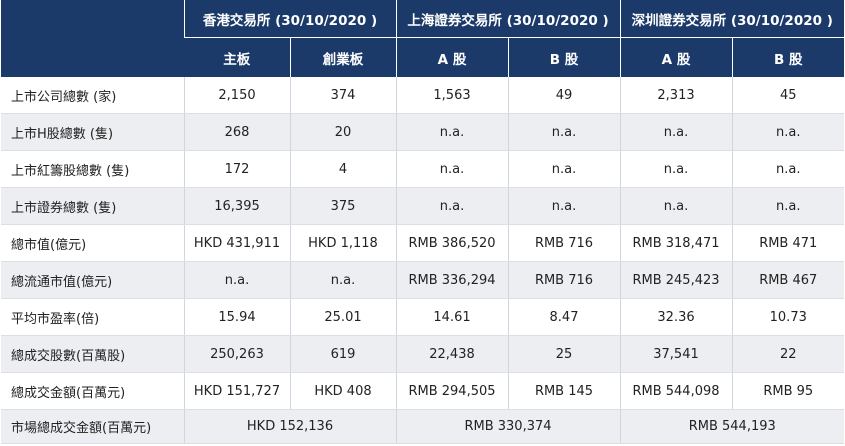  Describe the element at coordinates (289, 19) in the screenshot. I see `header-hk-exchange: 香港交易所 (30/10/2020 )` at that location.